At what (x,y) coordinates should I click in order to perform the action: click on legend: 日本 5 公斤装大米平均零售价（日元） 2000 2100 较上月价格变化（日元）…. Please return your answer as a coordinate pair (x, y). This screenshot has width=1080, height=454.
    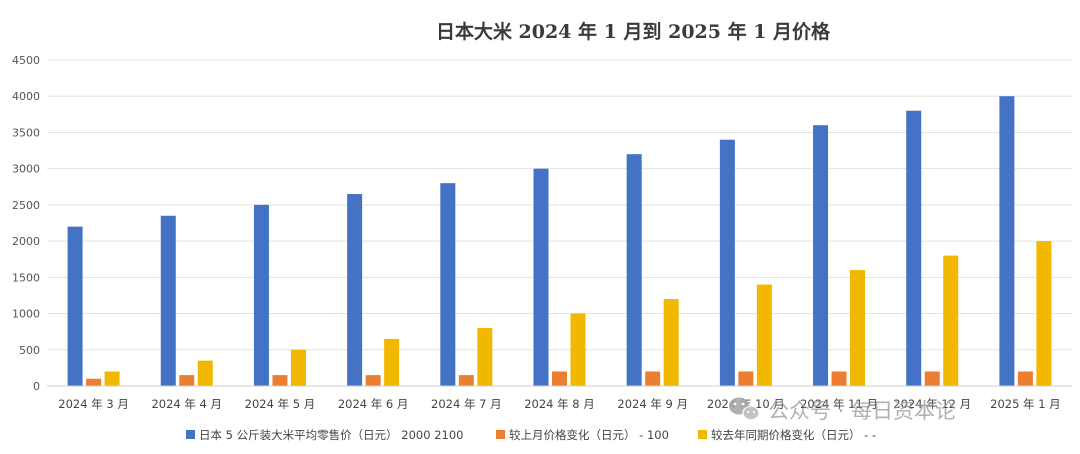
    Looking at the image, I should click on (531, 435).